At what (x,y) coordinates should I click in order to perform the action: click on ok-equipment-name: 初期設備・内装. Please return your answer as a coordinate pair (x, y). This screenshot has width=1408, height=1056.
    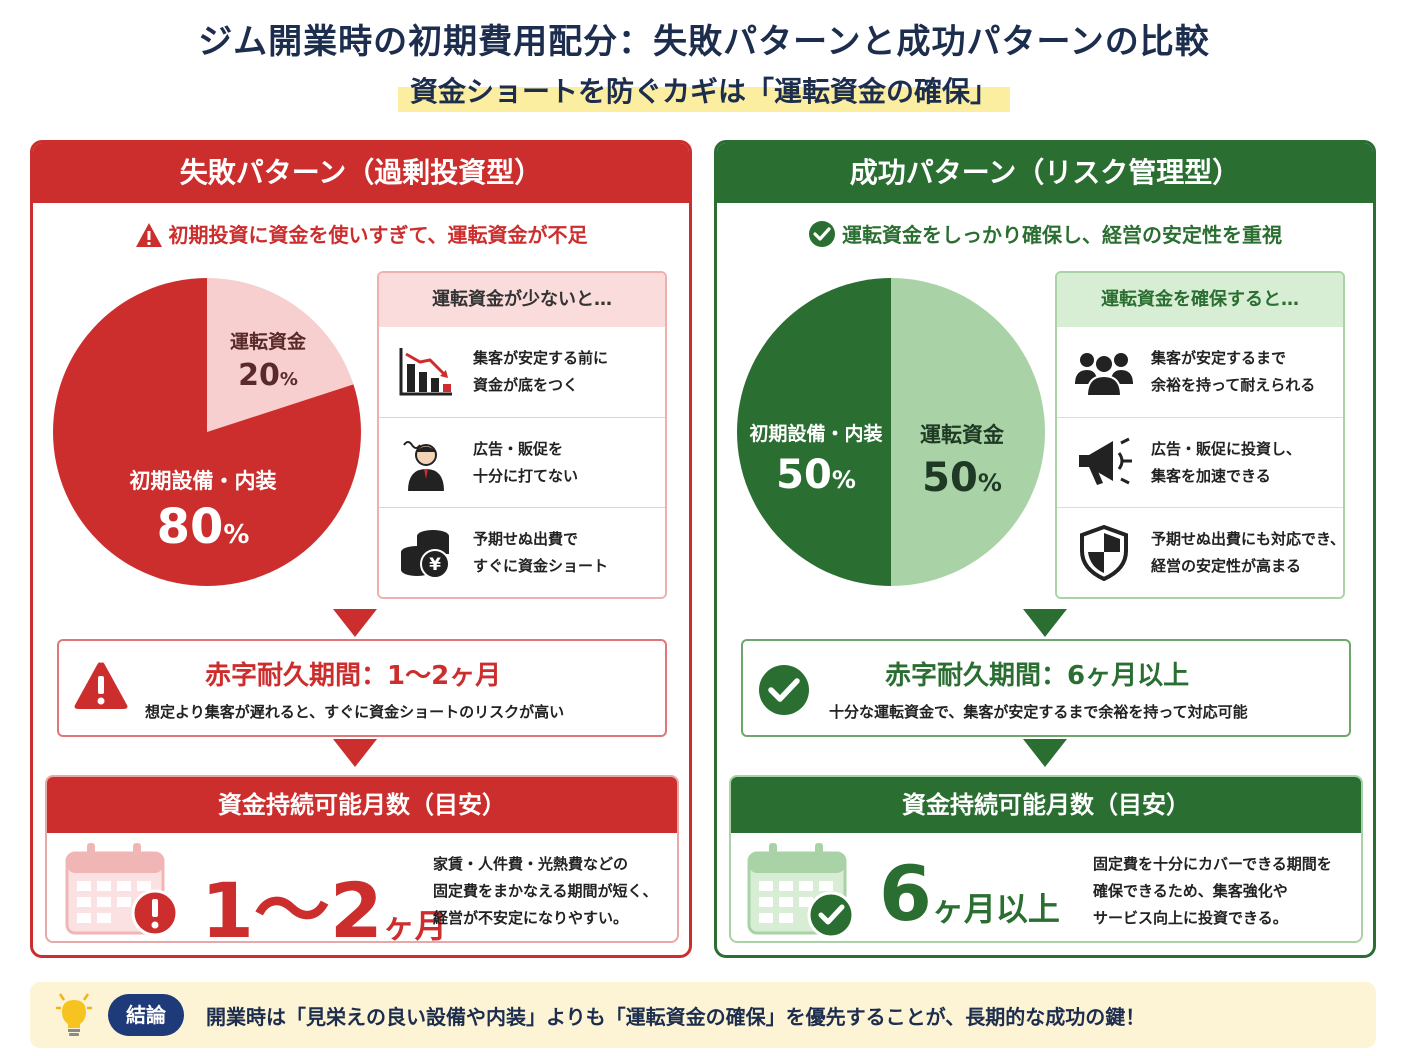
    Looking at the image, I should click on (816, 434).